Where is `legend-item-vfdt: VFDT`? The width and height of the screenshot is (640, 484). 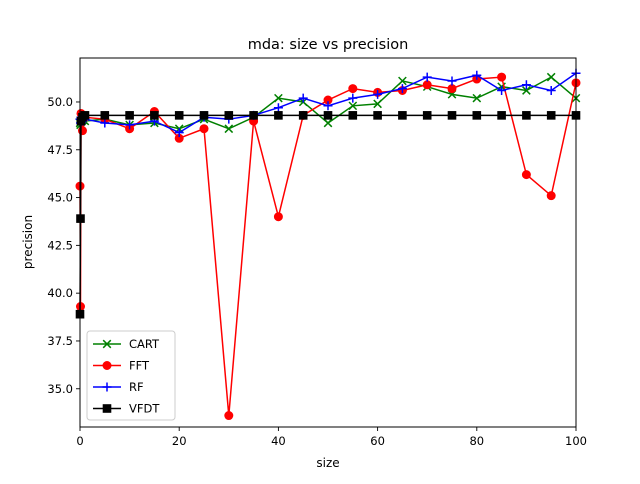
legend-item-vfdt: VFDT is located at coordinates (126, 409).